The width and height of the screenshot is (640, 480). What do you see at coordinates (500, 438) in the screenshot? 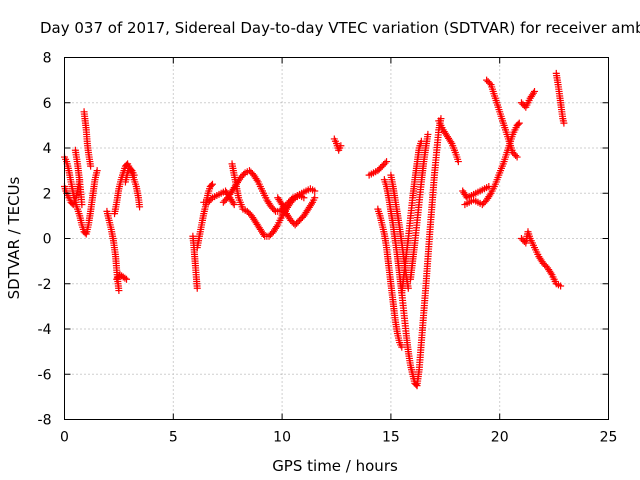
I see `x-tick-label: 20` at bounding box center [500, 438].